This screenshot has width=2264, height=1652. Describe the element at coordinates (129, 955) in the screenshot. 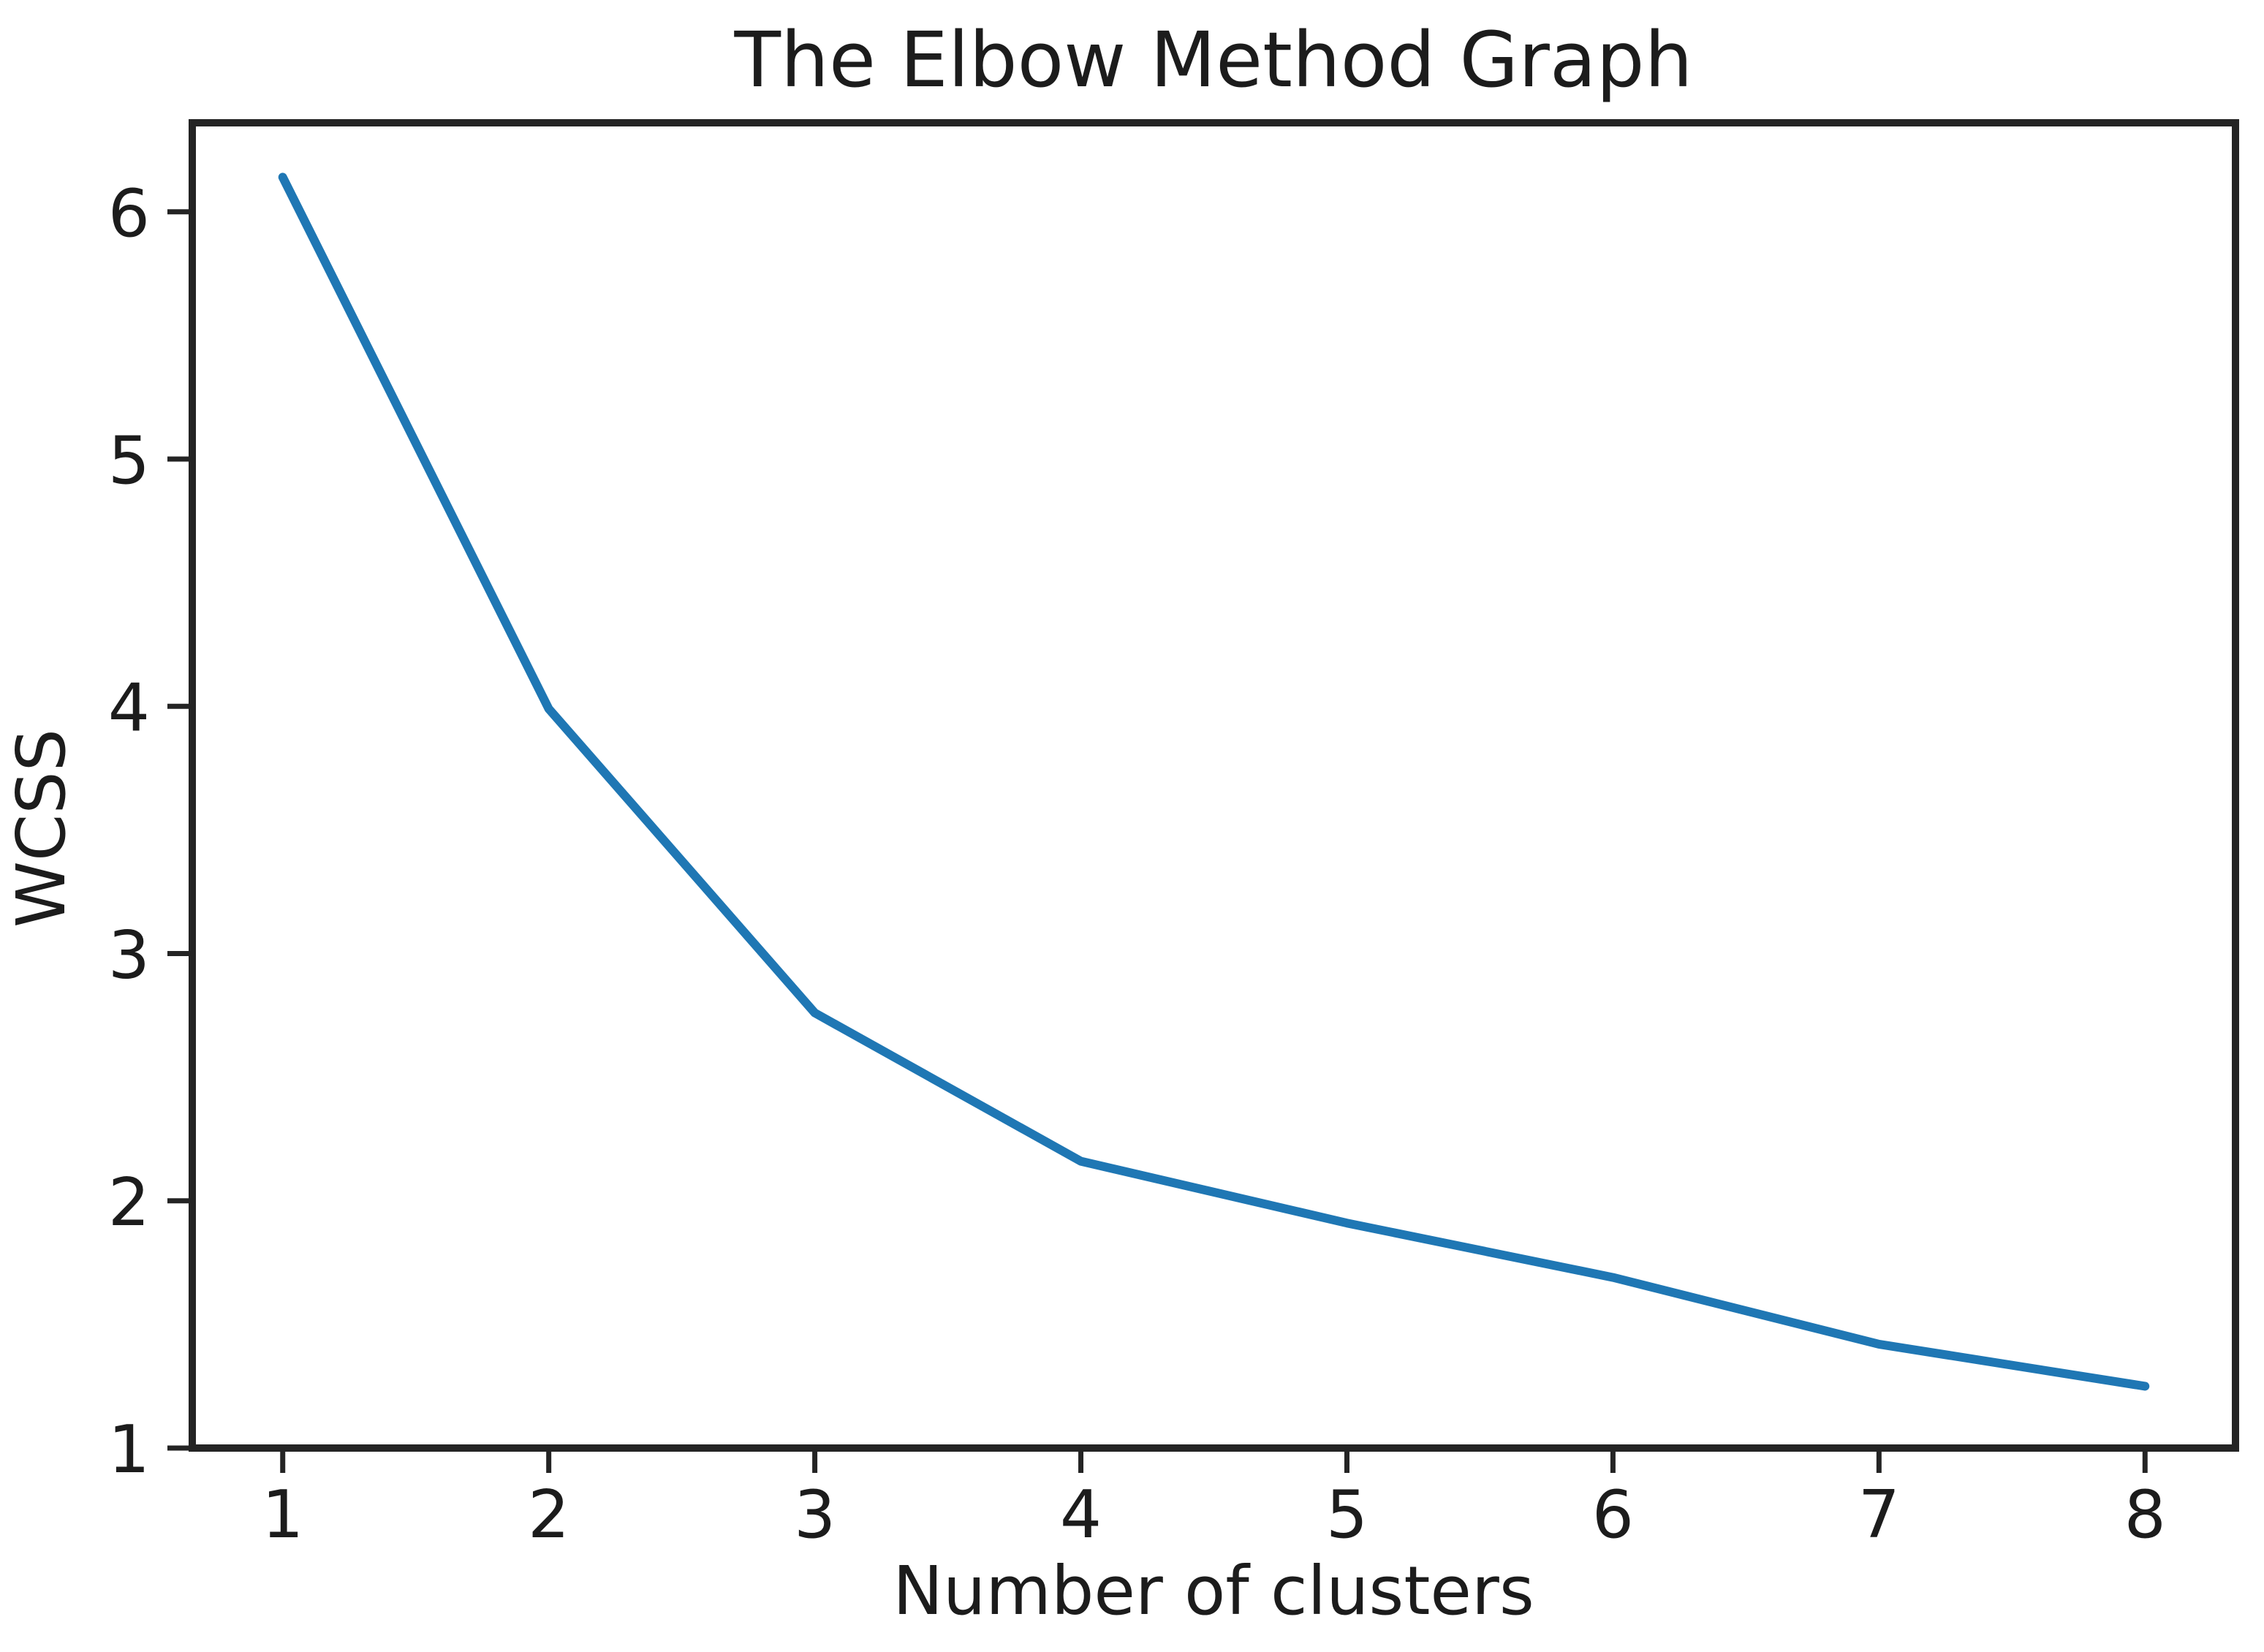

I see `y-tick-label: 3` at that location.